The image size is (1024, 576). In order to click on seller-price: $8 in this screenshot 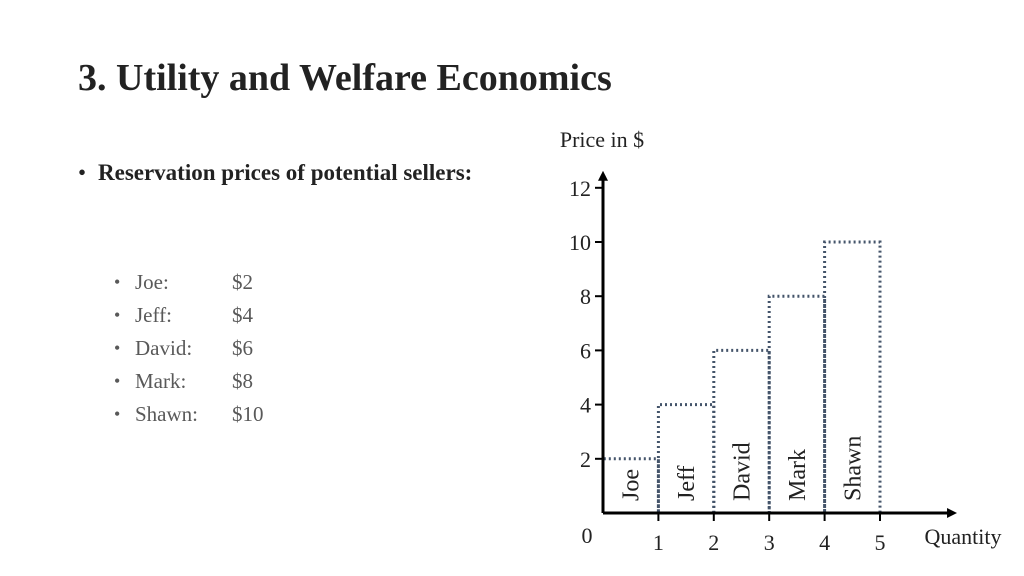, I will do `click(242, 381)`.